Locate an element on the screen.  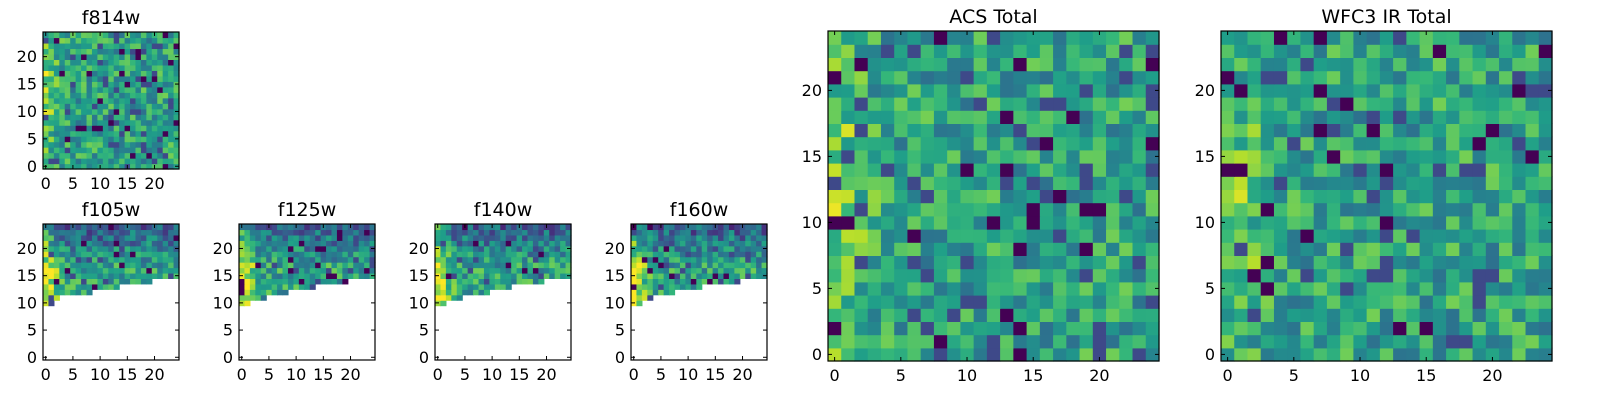
y-tick-label: 0 is located at coordinates (32, 166).